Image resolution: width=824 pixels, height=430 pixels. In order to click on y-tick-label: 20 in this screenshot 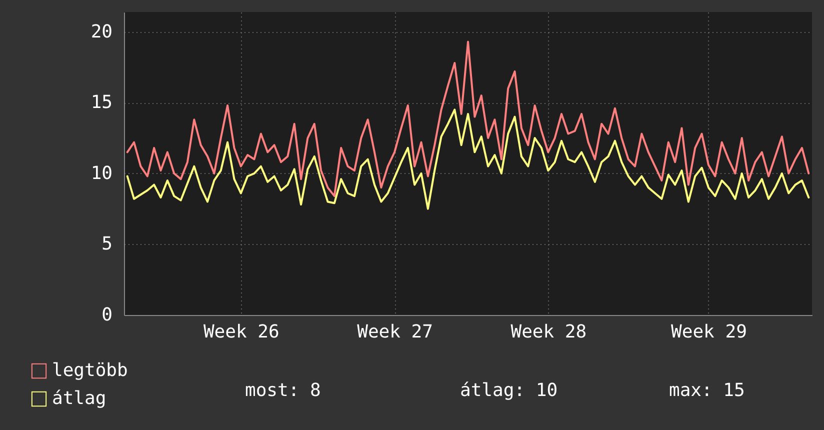, I will do `click(101, 31)`.